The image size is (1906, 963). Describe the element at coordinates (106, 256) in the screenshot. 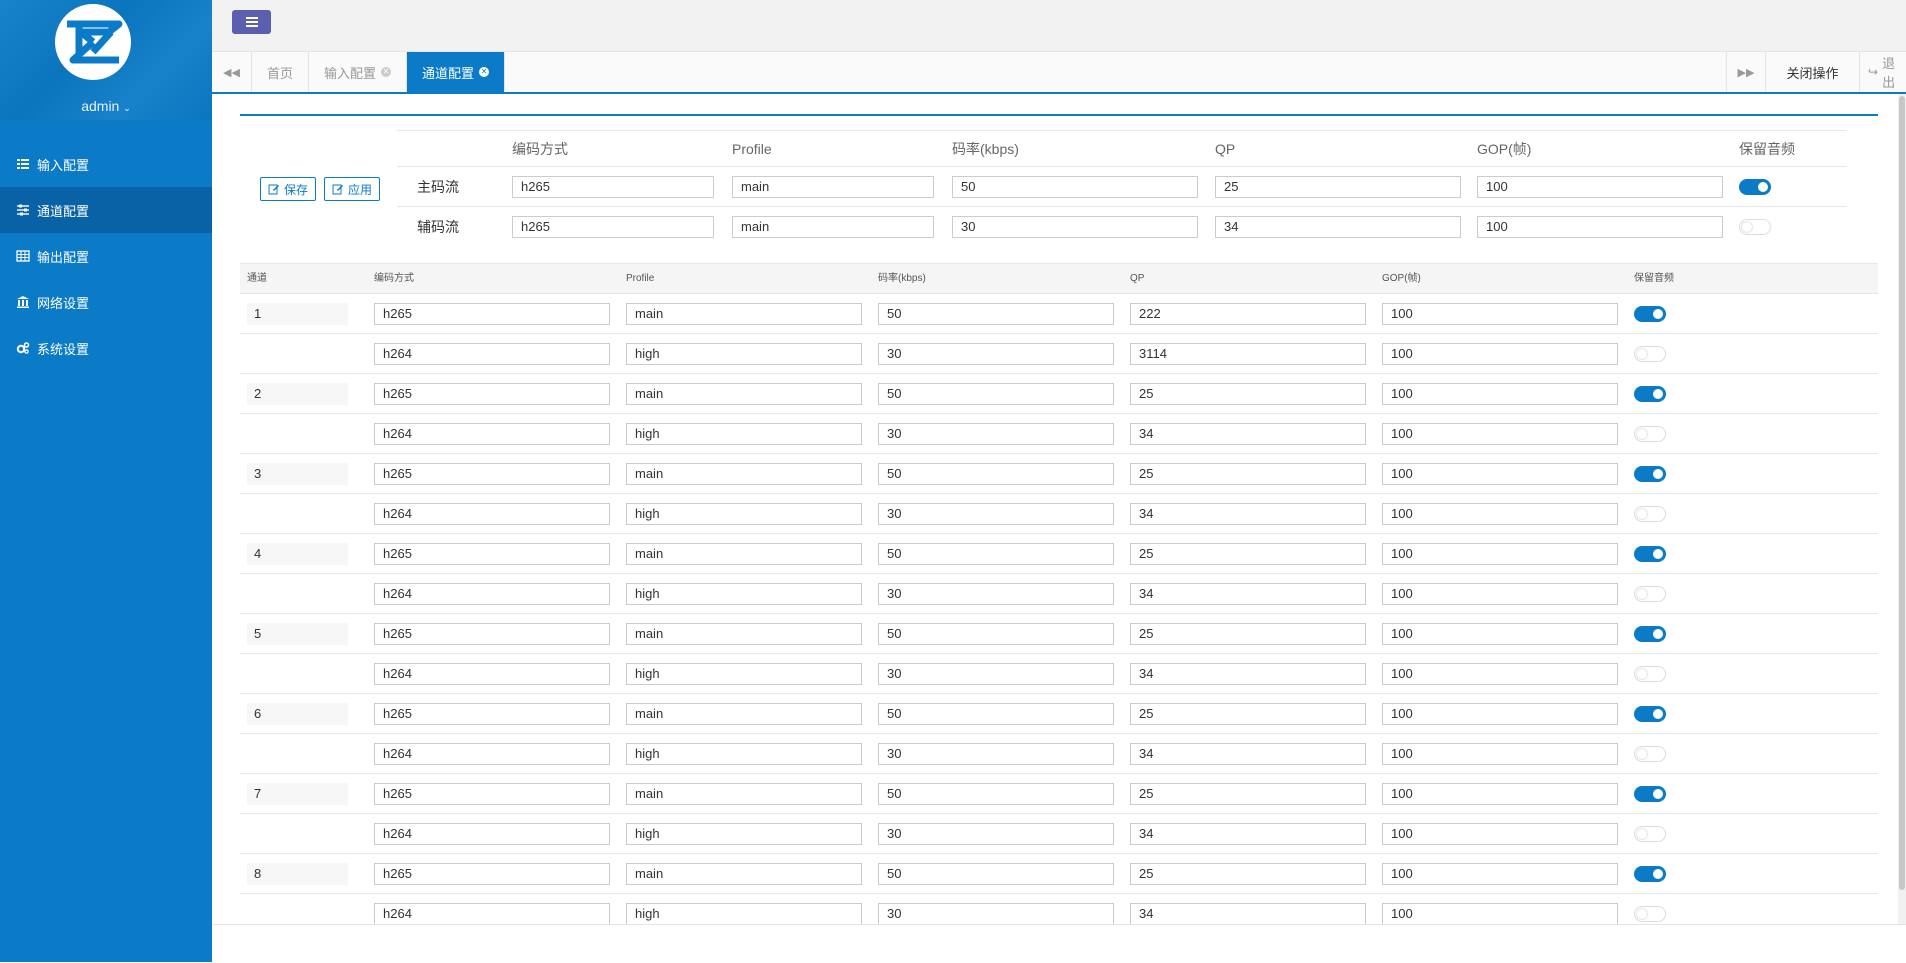

I see `sidebar-item-output-config: 输出配置` at that location.